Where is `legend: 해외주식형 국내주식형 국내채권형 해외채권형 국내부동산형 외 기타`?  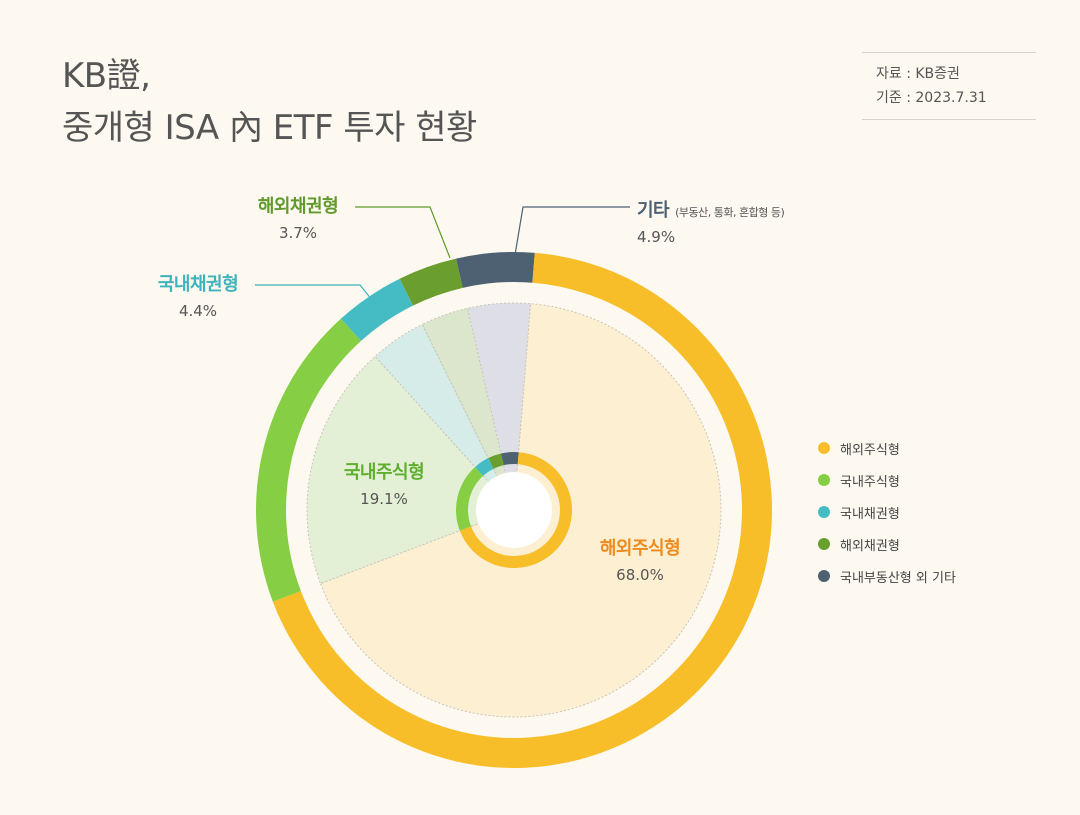 legend: 해외주식형 국내주식형 국내채권형 해외채권형 국내부동산형 외 기타 is located at coordinates (887, 512).